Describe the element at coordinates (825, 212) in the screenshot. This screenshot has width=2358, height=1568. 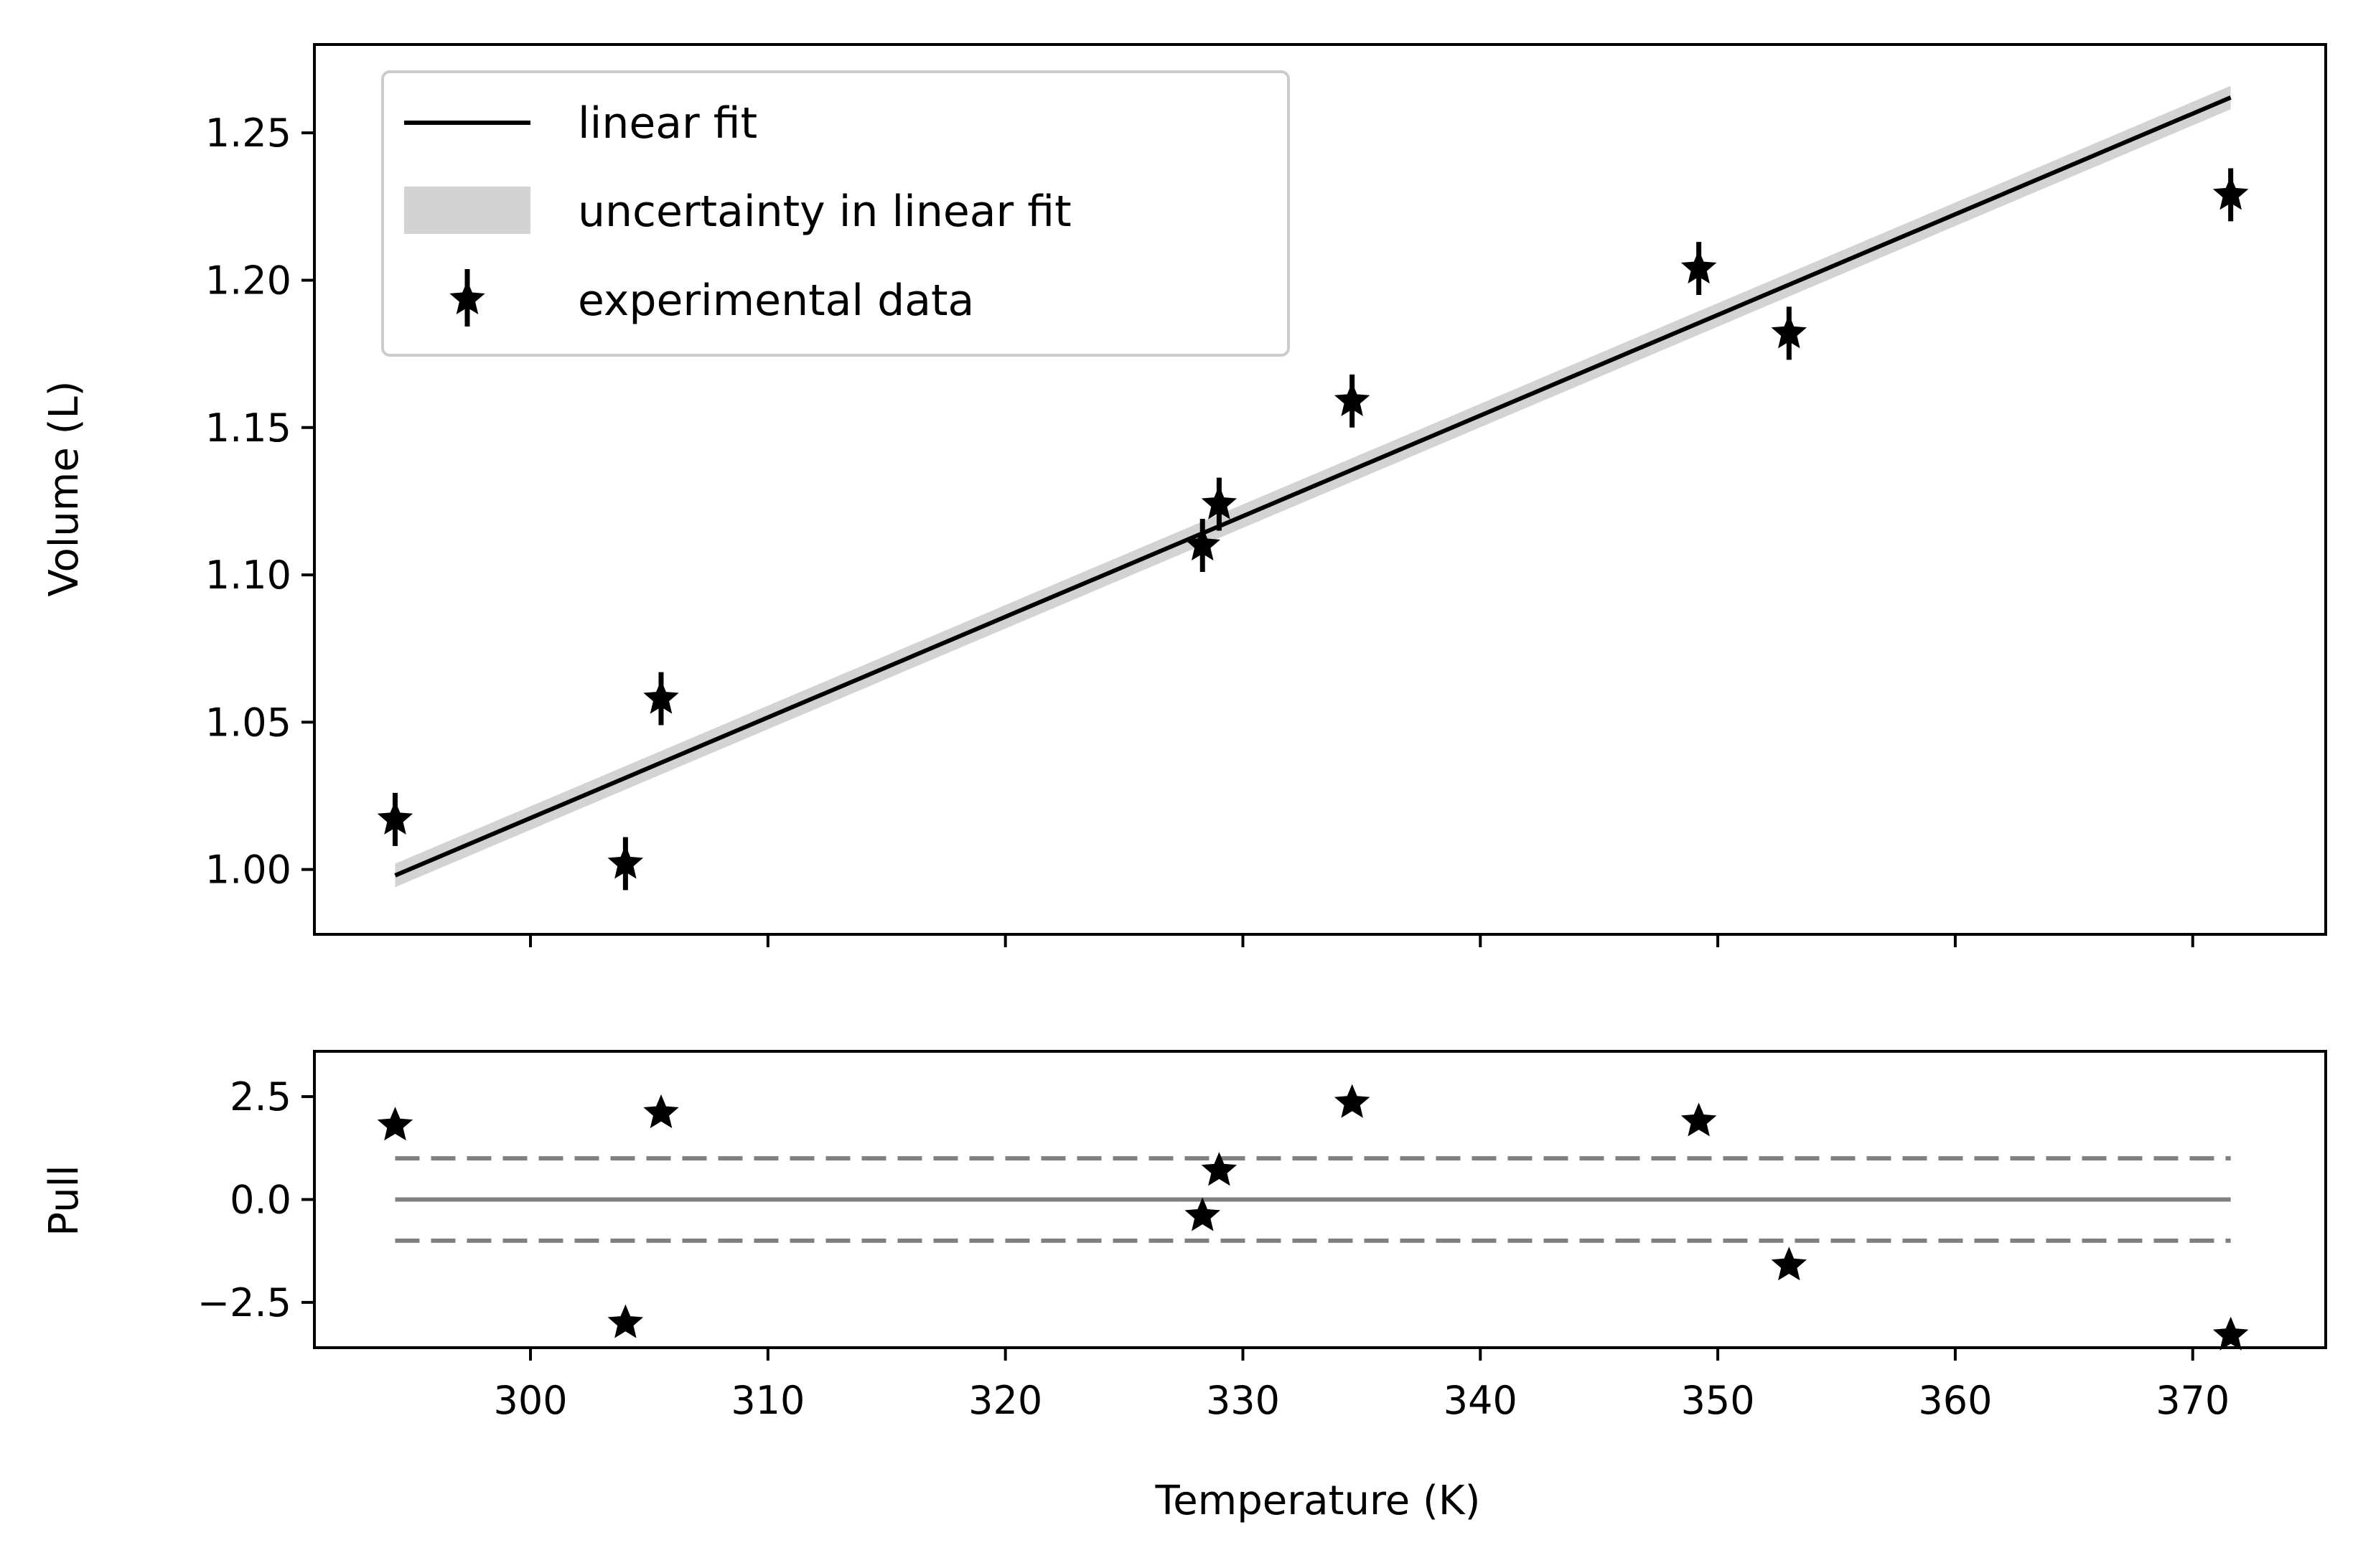
I see `legend-label-uncertainty: uncertainty in linear fit` at that location.